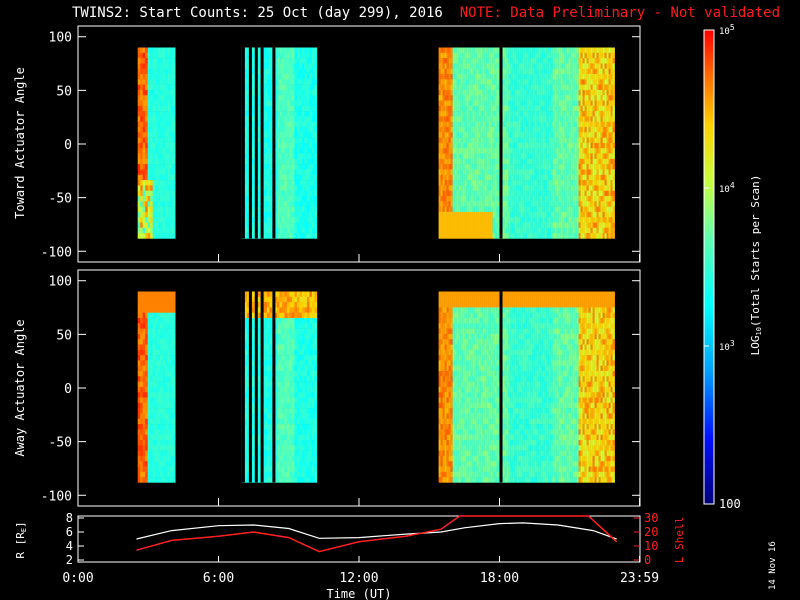 The width and height of the screenshot is (800, 600). I want to click on heatmap-cell-1979, so click(457, 236).